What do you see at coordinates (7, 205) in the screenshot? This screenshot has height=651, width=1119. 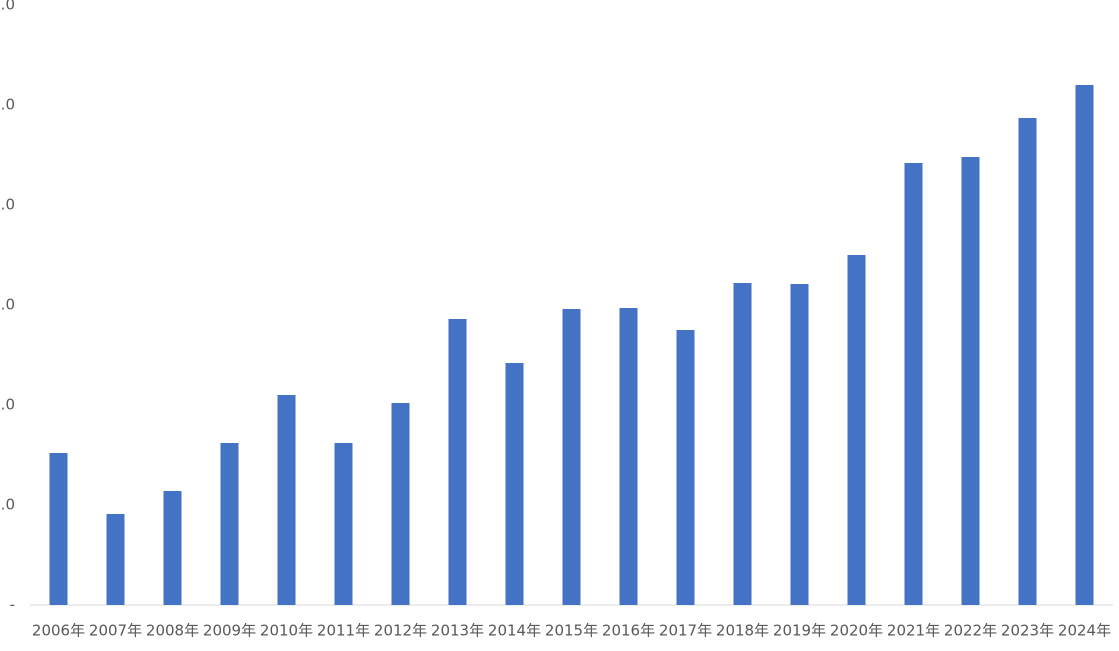 I see `y-tick-label: 40.0` at bounding box center [7, 205].